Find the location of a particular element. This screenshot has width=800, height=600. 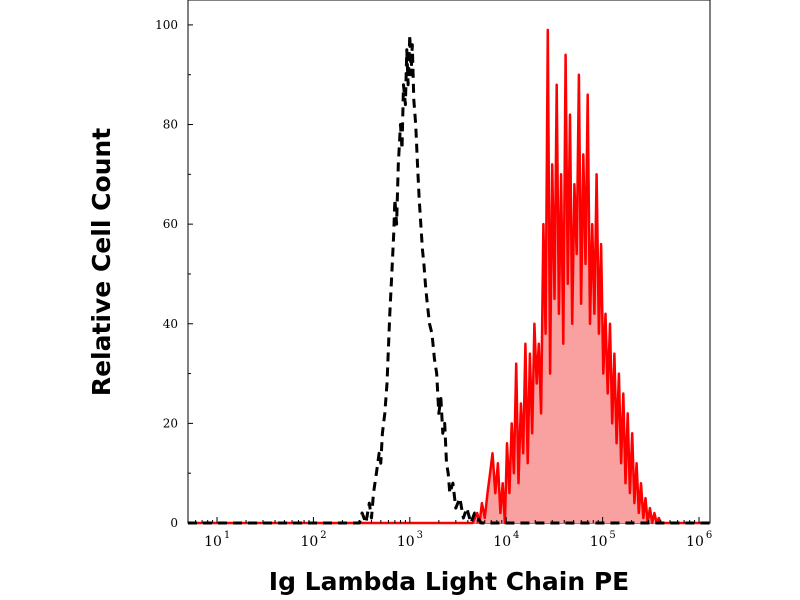

y-tick-label: 60 is located at coordinates (170, 224).